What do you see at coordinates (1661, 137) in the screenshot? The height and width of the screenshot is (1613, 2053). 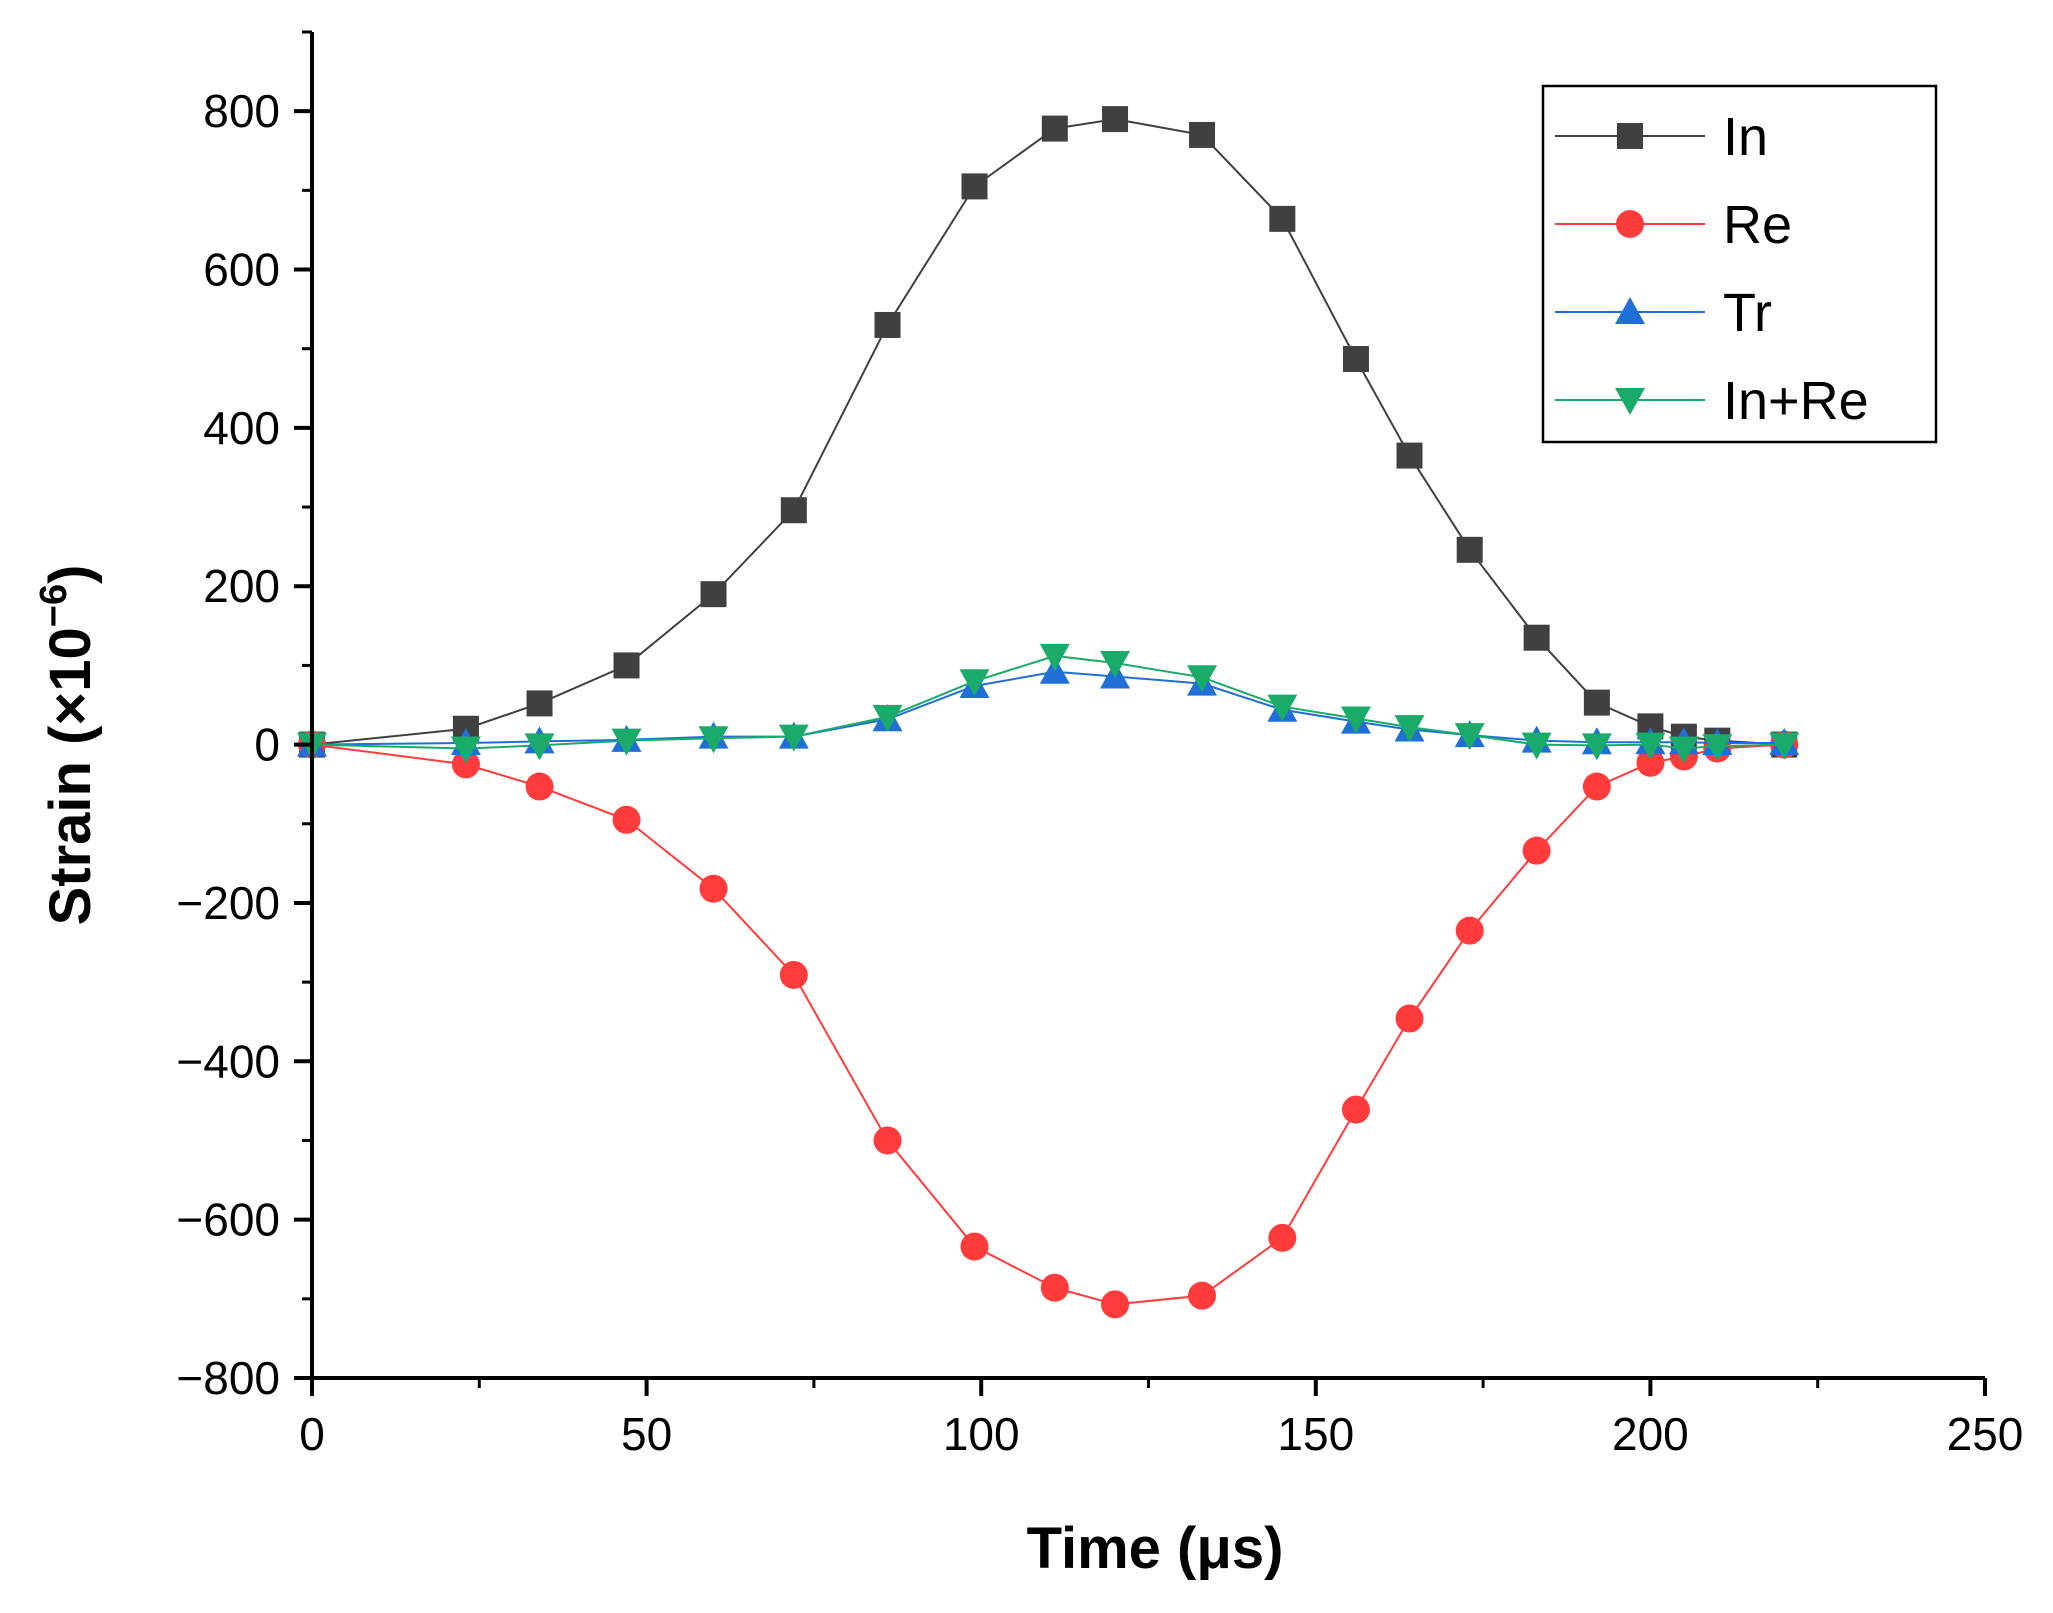 I see `legend-entry: In` at bounding box center [1661, 137].